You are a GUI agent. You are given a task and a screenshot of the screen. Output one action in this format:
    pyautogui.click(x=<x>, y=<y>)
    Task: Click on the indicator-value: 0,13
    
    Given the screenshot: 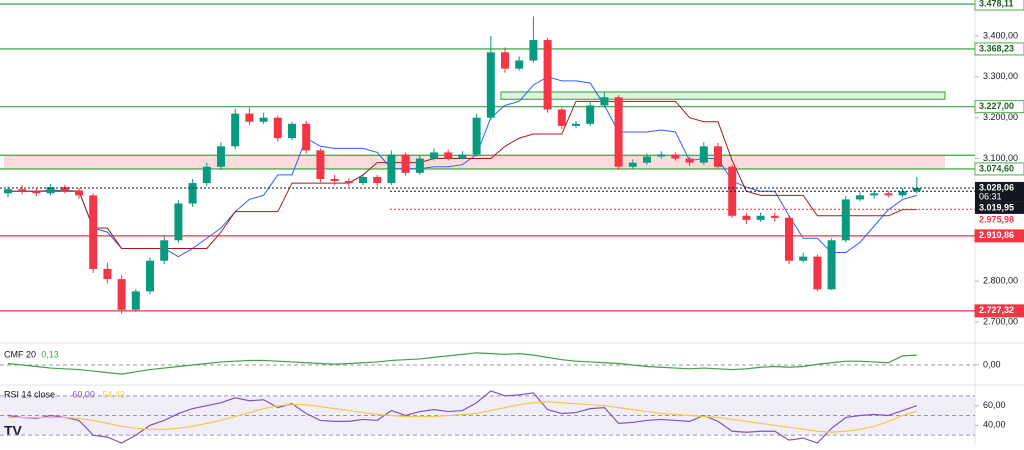 What is the action you would take?
    pyautogui.click(x=50, y=354)
    